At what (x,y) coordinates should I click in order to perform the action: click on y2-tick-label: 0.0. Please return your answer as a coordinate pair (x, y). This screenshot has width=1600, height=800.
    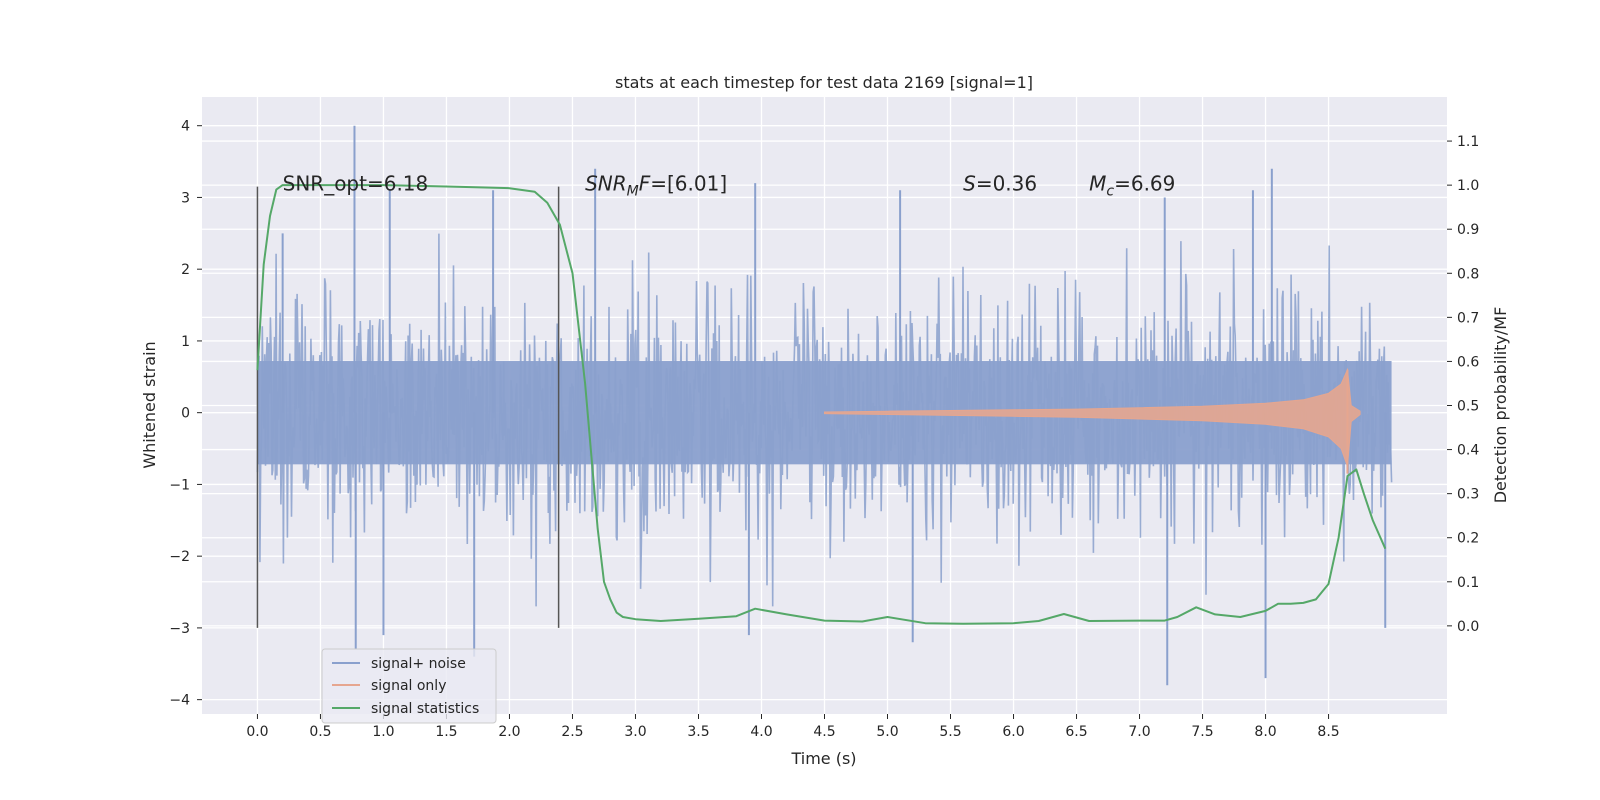
    Looking at the image, I should click on (1468, 627).